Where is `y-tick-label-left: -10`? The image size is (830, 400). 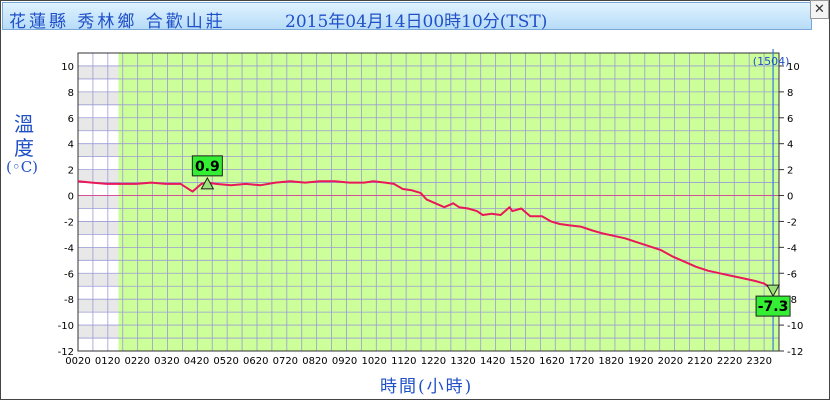
y-tick-label-left: -10 is located at coordinates (66, 326).